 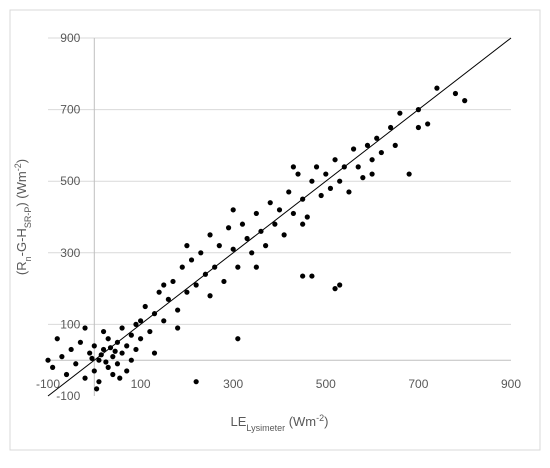 What do you see at coordinates (70, 38) in the screenshot?
I see `y-tick-label: 900` at bounding box center [70, 38].